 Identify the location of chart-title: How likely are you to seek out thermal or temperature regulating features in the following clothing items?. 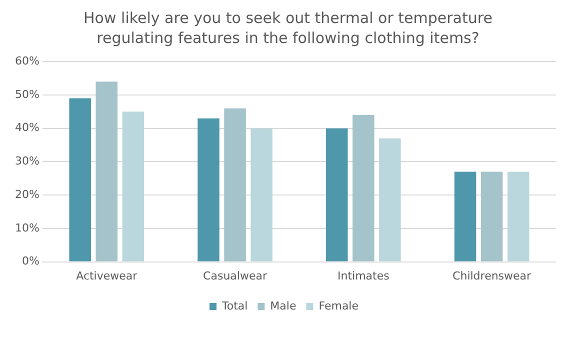
(288, 28).